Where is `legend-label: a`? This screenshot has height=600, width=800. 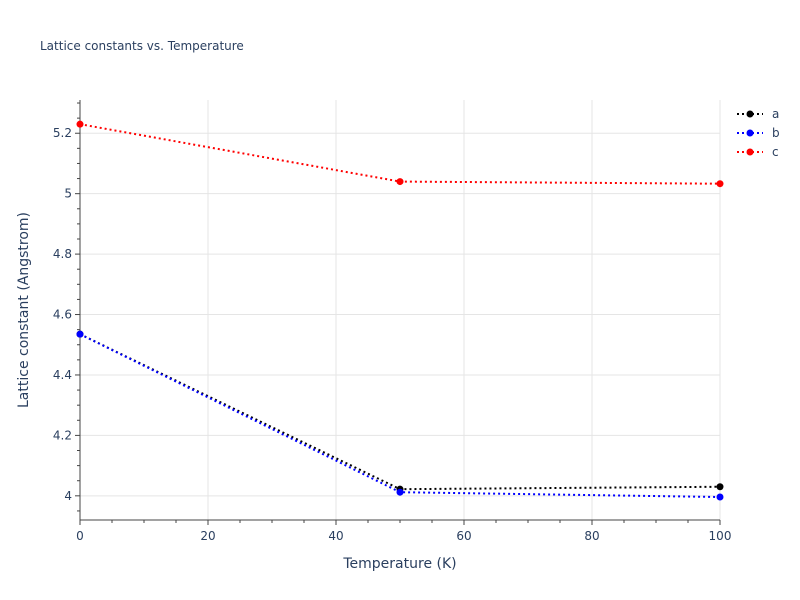 legend-label: a is located at coordinates (775, 114).